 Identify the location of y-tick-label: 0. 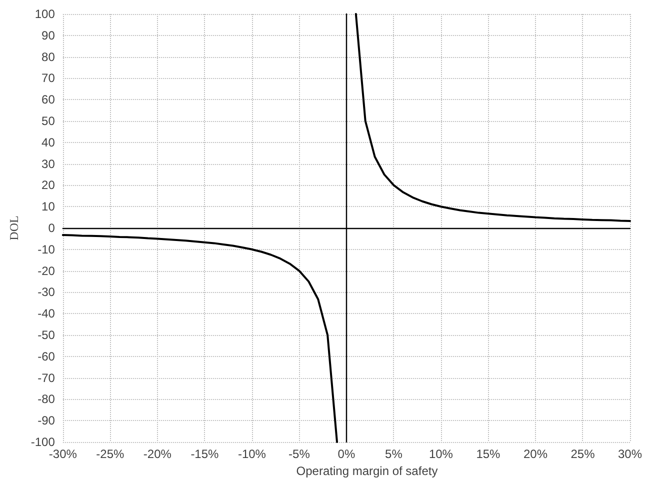
(52, 228).